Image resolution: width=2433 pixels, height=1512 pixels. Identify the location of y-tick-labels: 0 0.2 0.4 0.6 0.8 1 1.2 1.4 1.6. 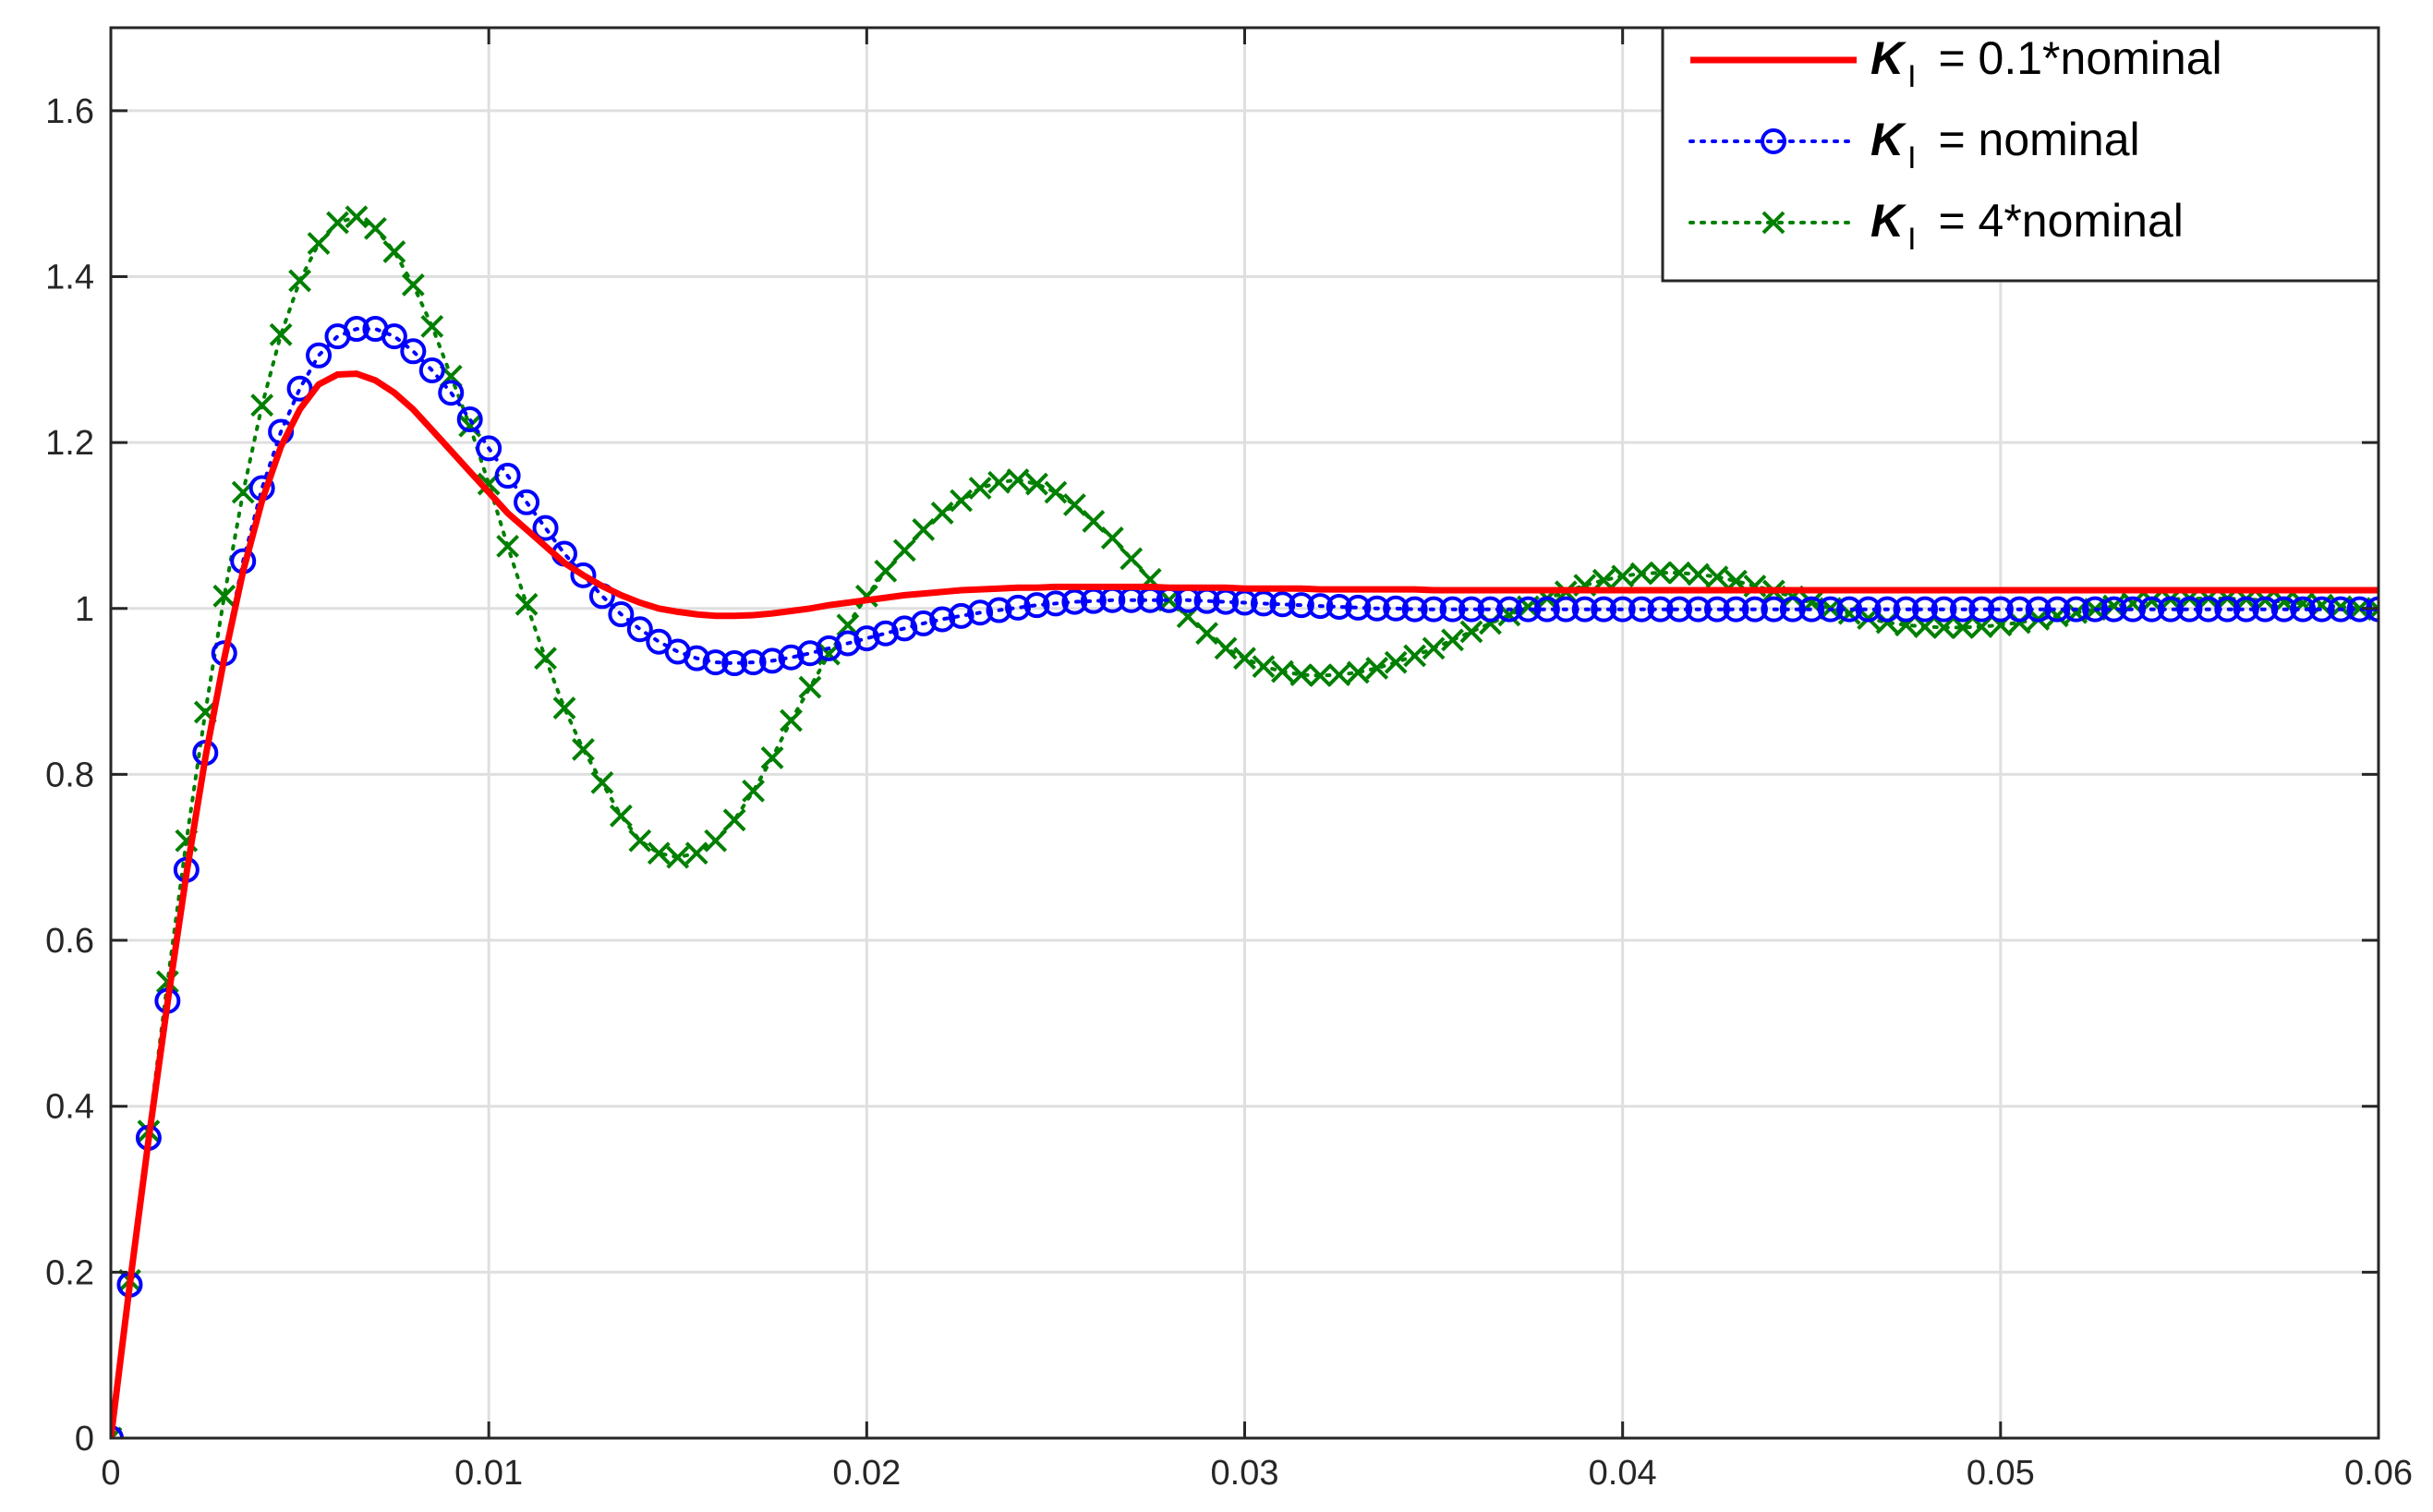
(69, 775).